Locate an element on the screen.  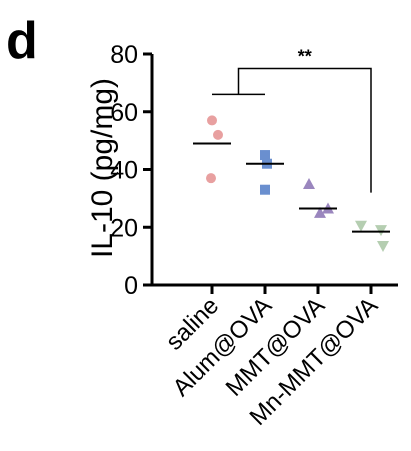
y-axis-label: IL-10 (pg/mg) is located at coordinates (102, 168).